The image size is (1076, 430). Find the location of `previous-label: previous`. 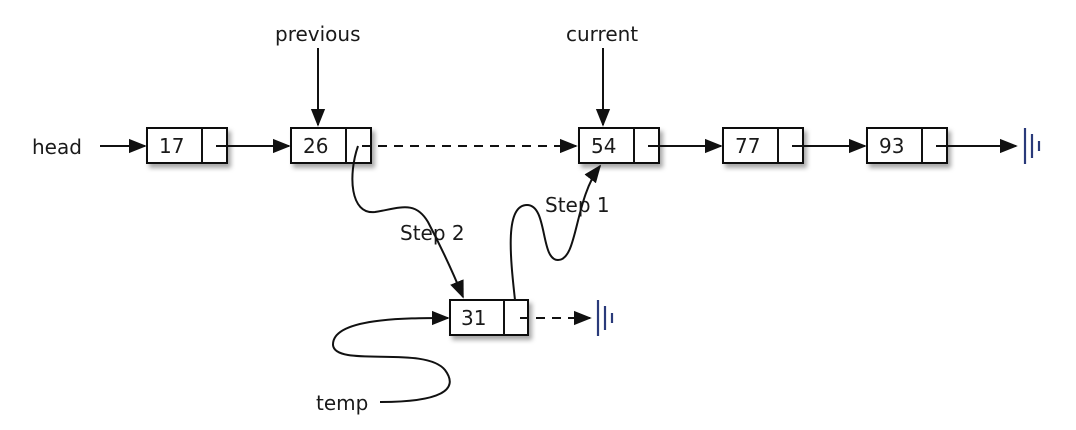

previous-label: previous is located at coordinates (318, 34).